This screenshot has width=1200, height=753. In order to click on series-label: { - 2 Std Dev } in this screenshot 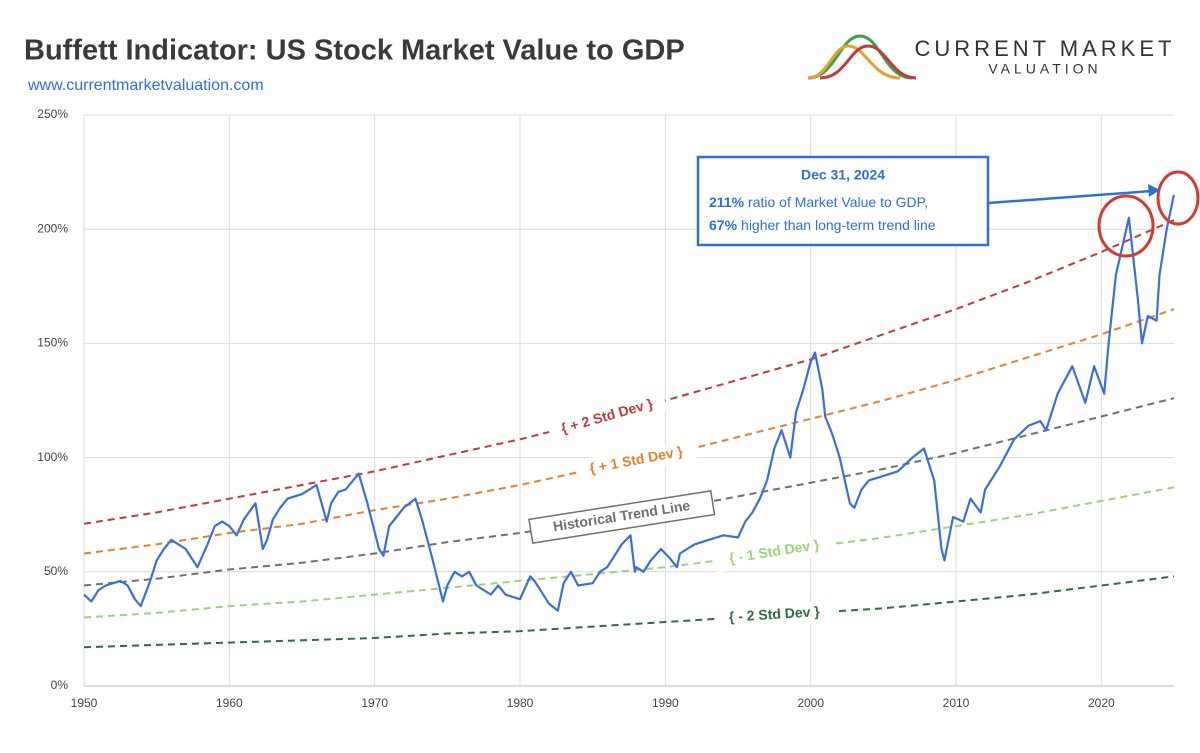, I will do `click(774, 615)`.